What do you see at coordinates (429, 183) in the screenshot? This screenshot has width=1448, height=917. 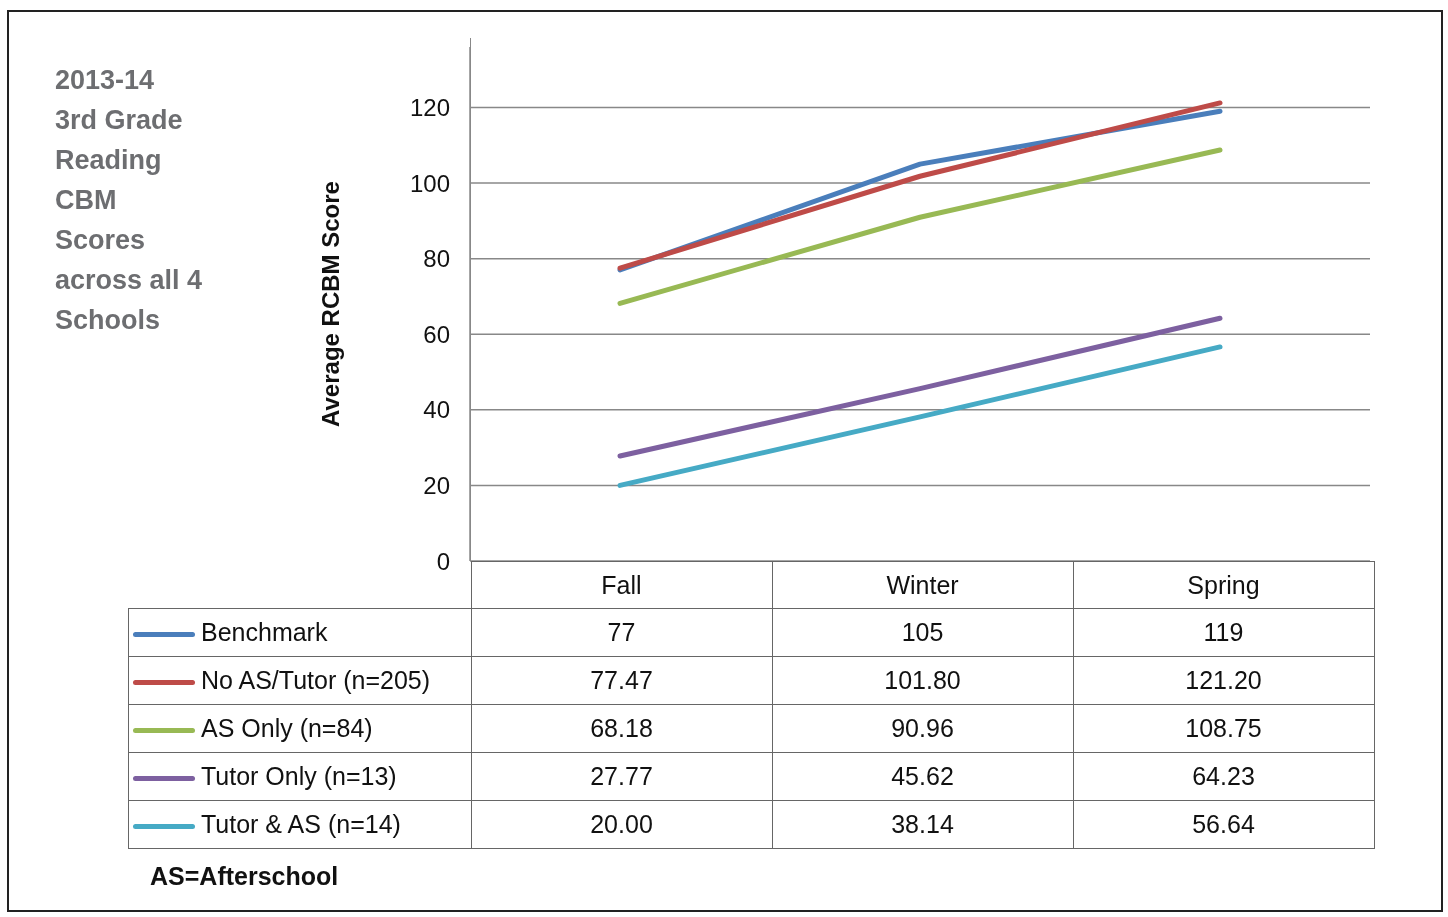 I see `y-tick-label: 100` at bounding box center [429, 183].